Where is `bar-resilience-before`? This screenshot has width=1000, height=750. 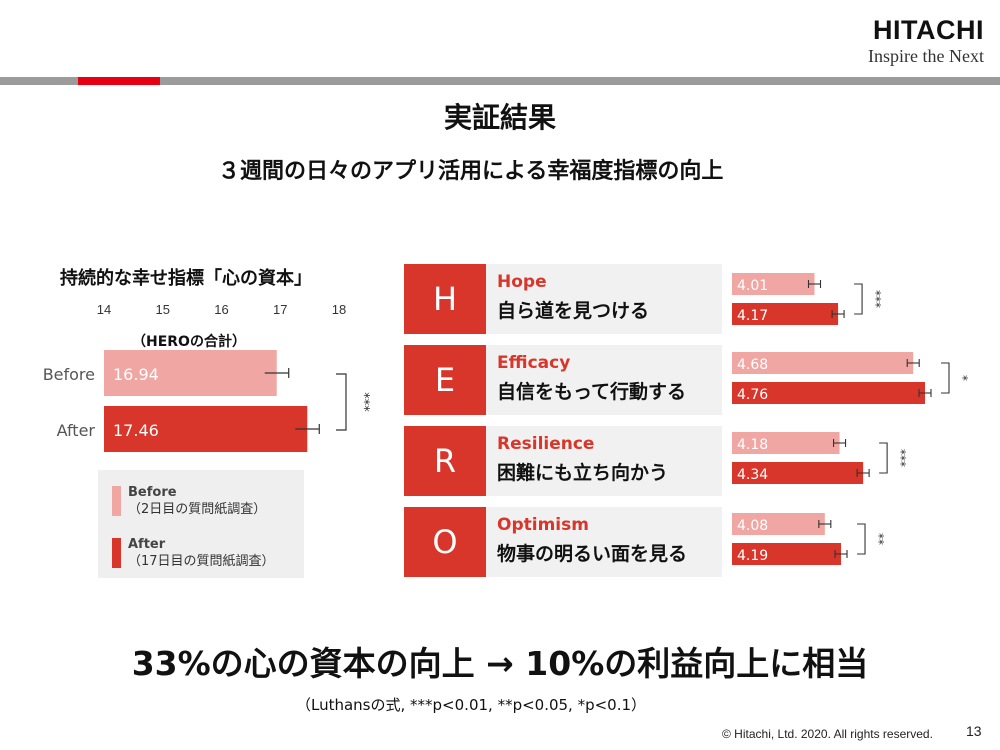 bar-resilience-before is located at coordinates (786, 443).